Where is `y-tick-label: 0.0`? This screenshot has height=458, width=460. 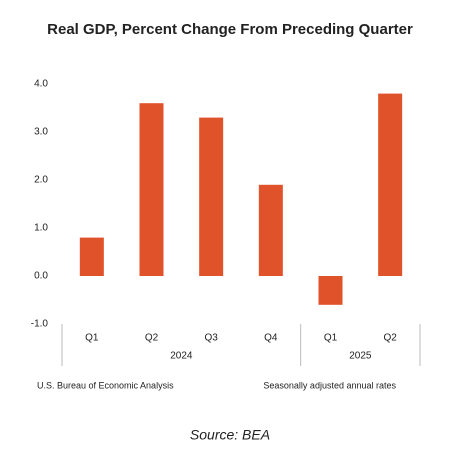 y-tick-label: 0.0 is located at coordinates (41, 276).